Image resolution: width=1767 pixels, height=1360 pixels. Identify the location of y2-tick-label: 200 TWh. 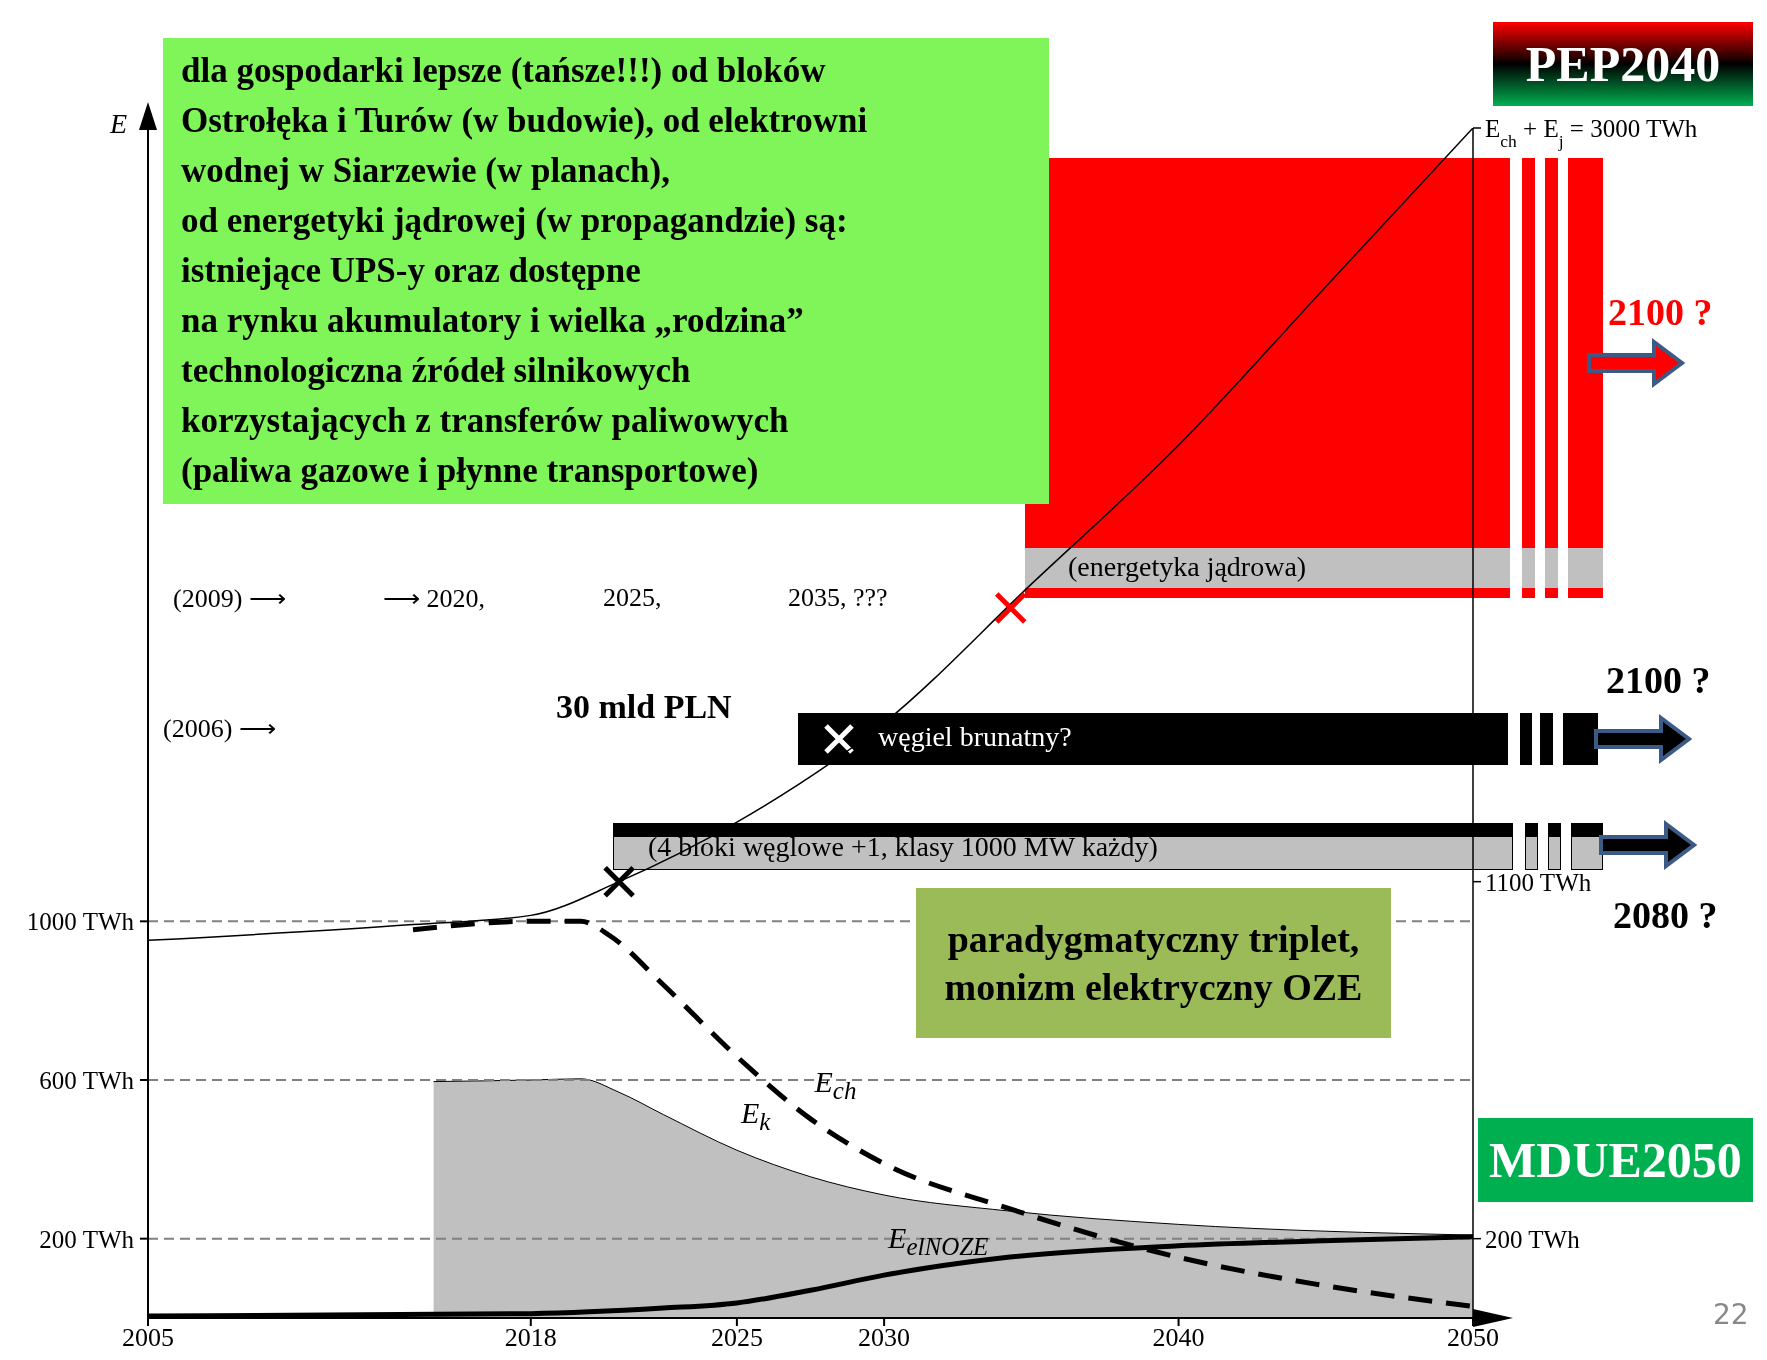
(1533, 1239).